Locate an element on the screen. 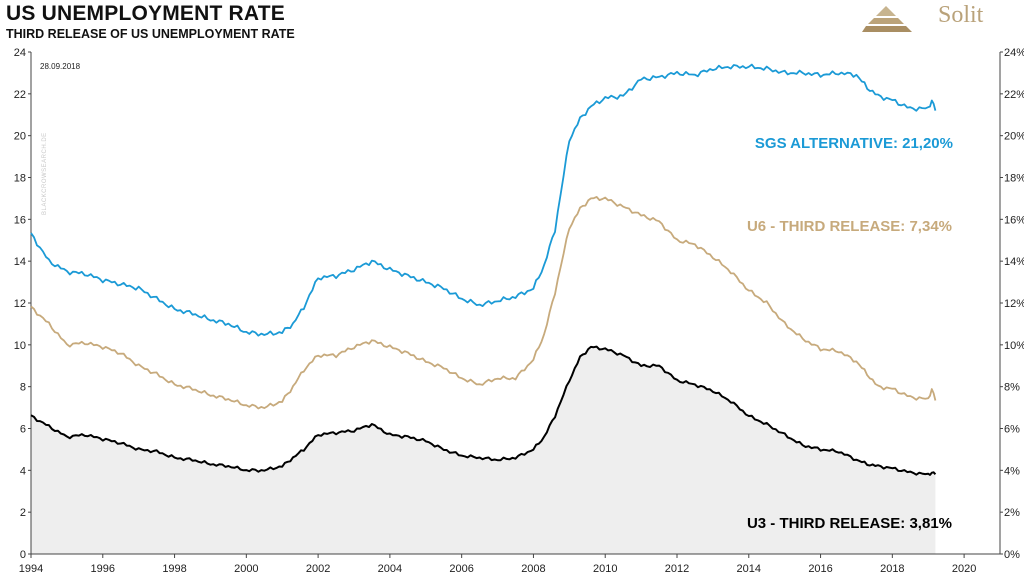  y-tick-label-right: 14% is located at coordinates (1014, 262).